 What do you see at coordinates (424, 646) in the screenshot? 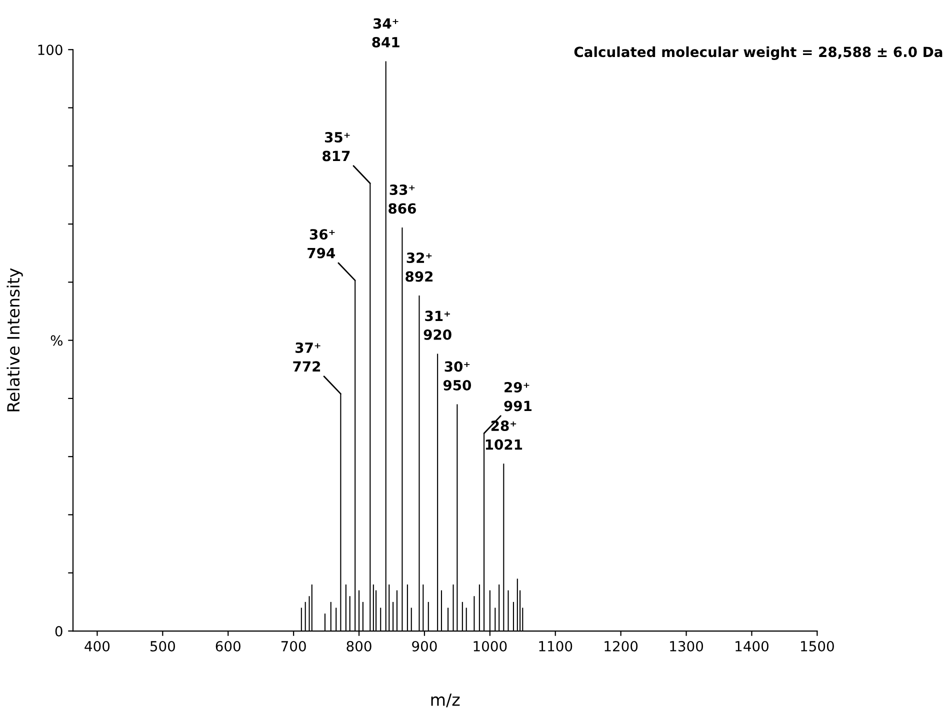
I see `x-tick-label: 900` at bounding box center [424, 646].